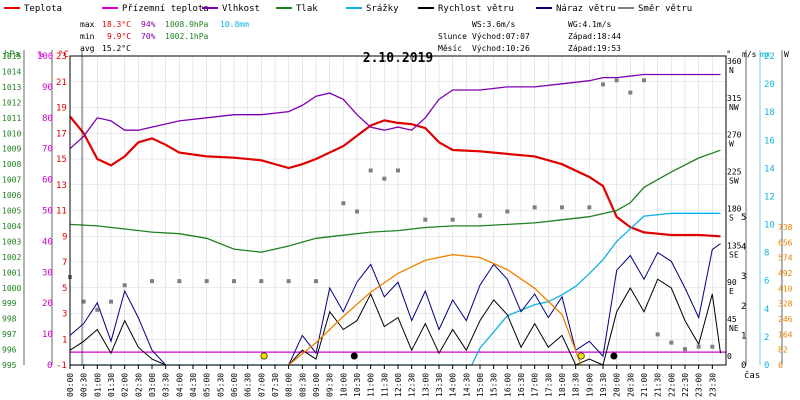 The image size is (800, 400). I want to click on solar-unit: W, so click(786, 54).